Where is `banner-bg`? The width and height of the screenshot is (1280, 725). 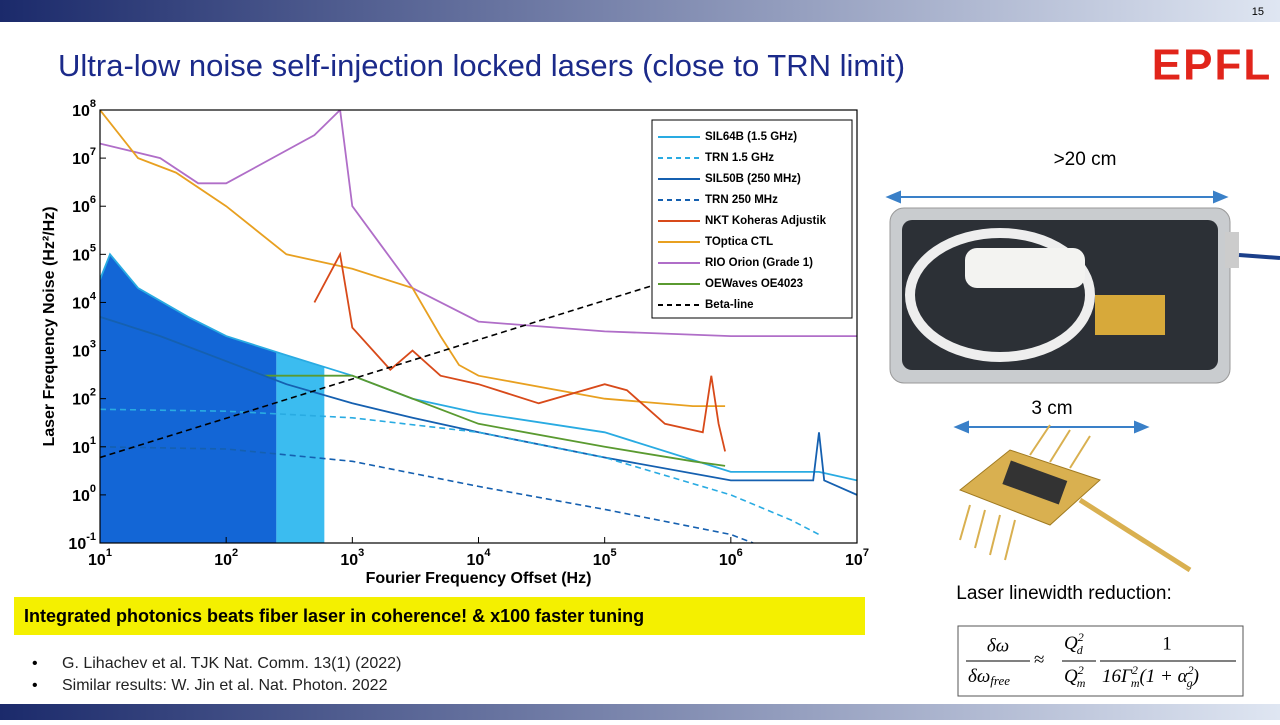
banner-bg is located at coordinates (439, 616).